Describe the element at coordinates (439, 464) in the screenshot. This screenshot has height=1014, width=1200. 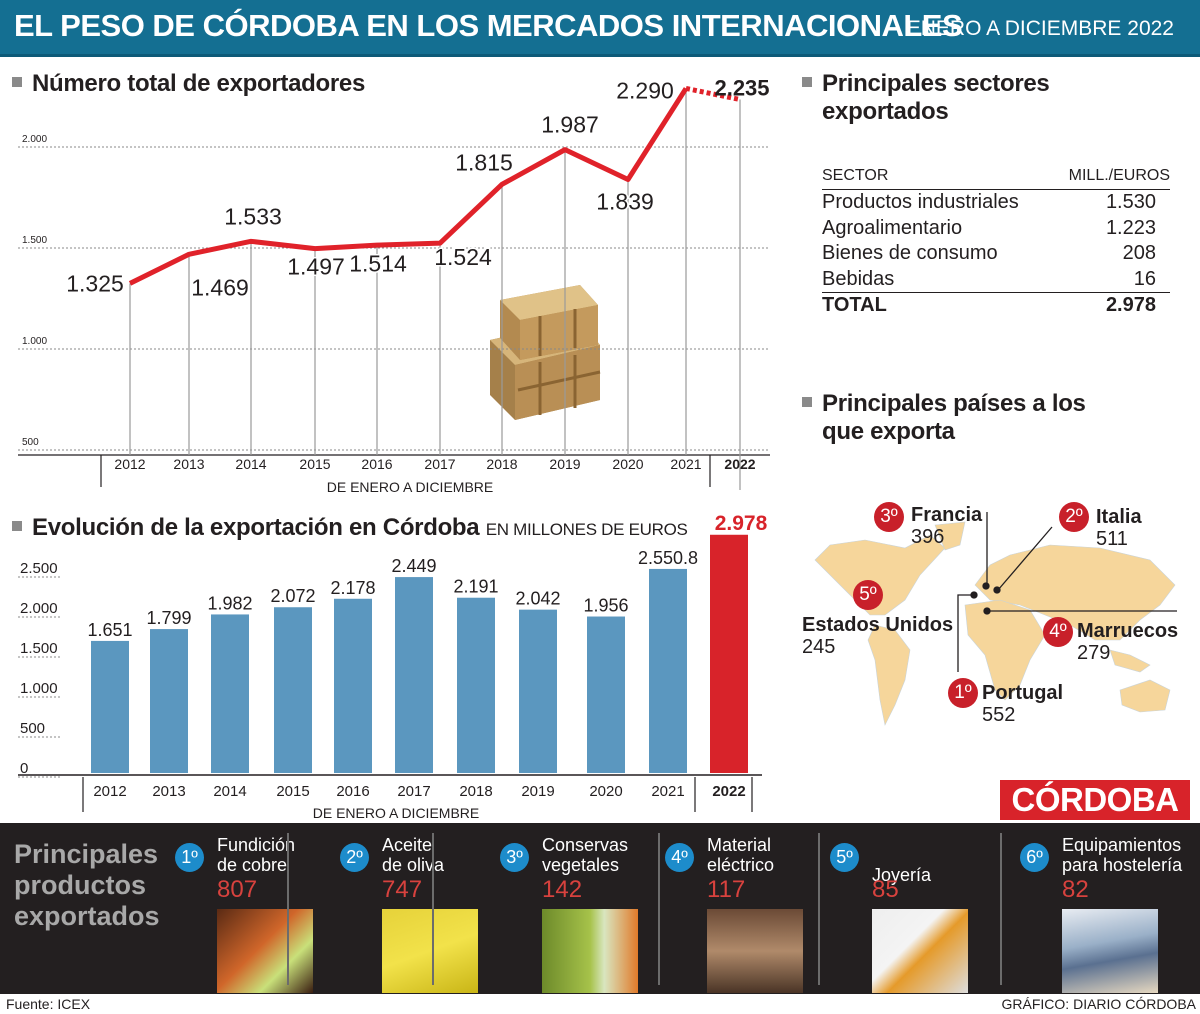
I see `x-tick-label: 2017` at that location.